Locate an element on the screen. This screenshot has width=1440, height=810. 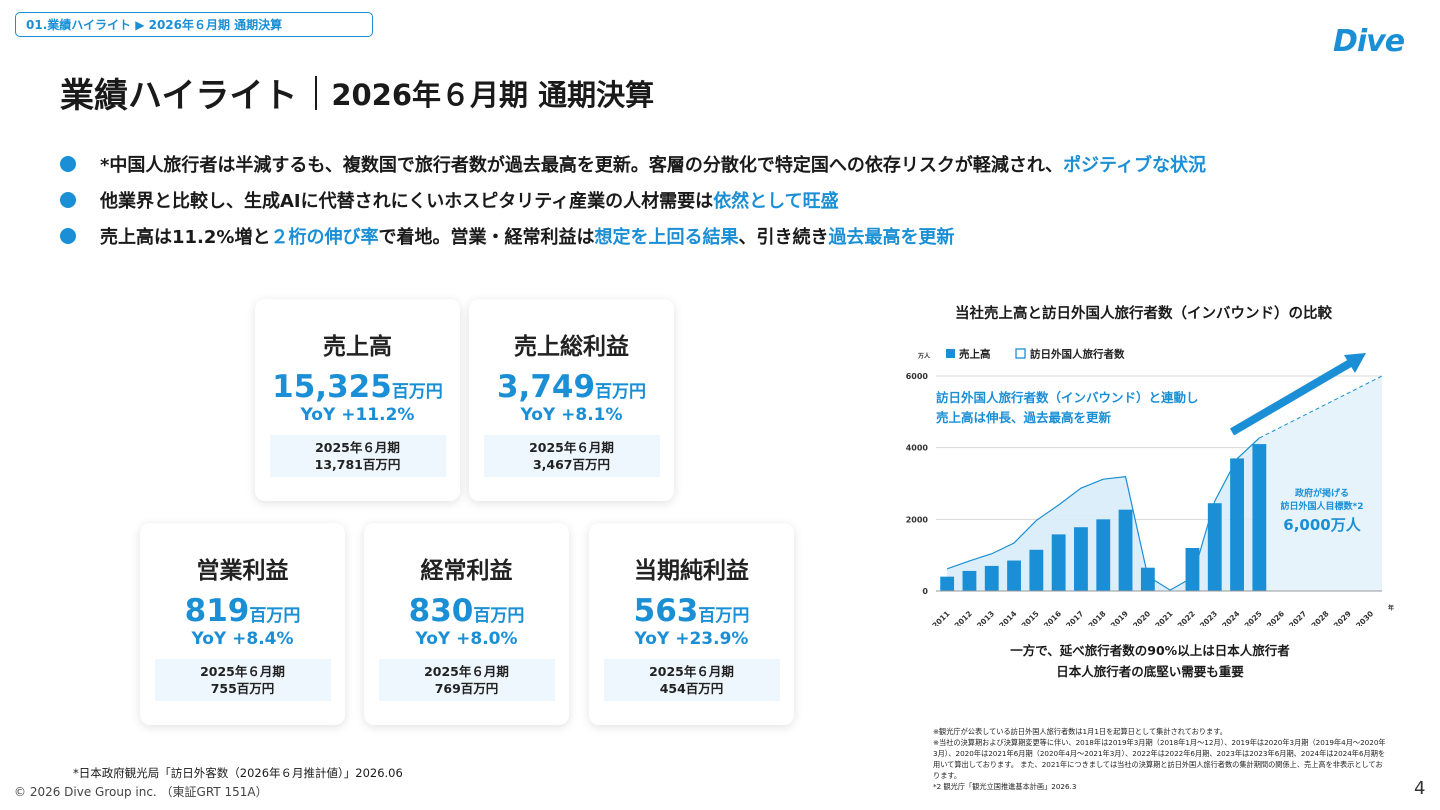
target-projection-line is located at coordinates (1321, 407).